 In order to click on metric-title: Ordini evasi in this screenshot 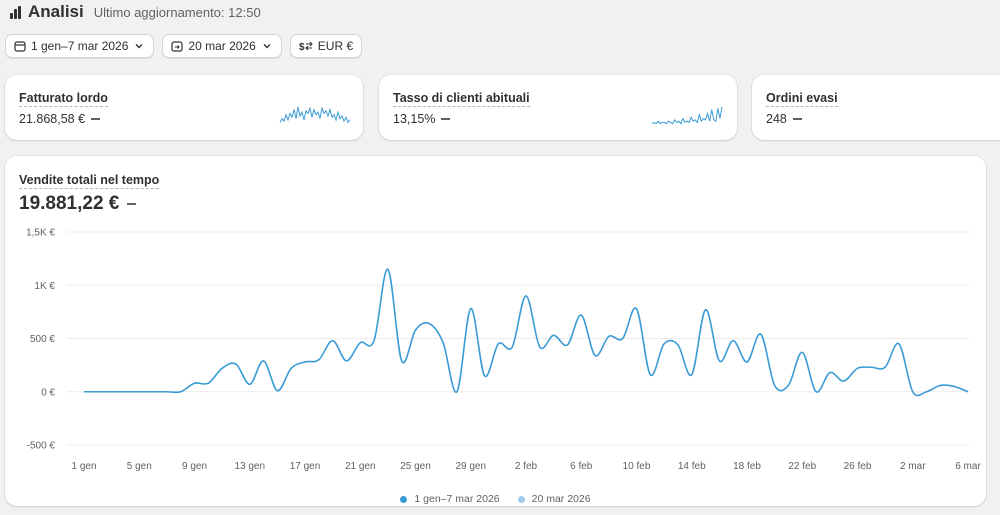, I will do `click(802, 99)`.